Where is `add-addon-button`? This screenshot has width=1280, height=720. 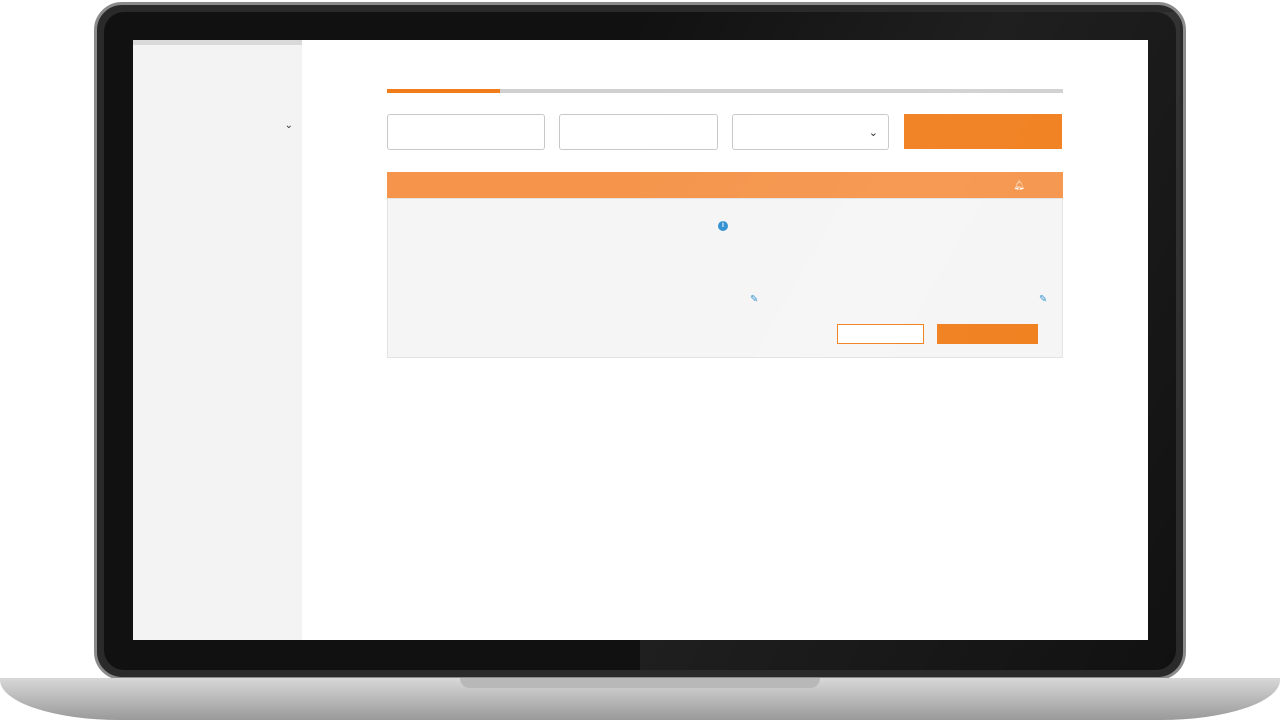 add-addon-button is located at coordinates (880, 334).